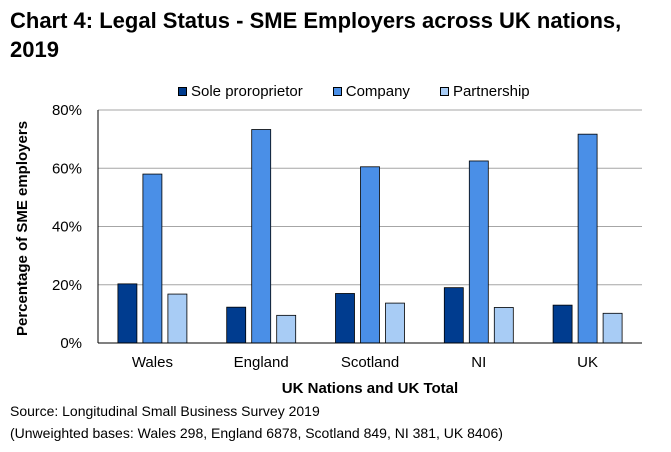  Describe the element at coordinates (67, 168) in the screenshot. I see `y-tick-label-60: 60%` at that location.